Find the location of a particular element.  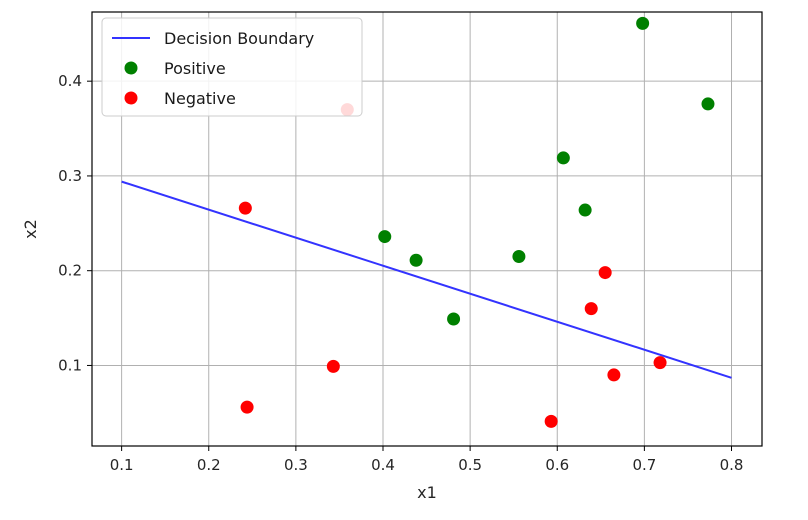

x-tick-label: 0.6 is located at coordinates (557, 465).